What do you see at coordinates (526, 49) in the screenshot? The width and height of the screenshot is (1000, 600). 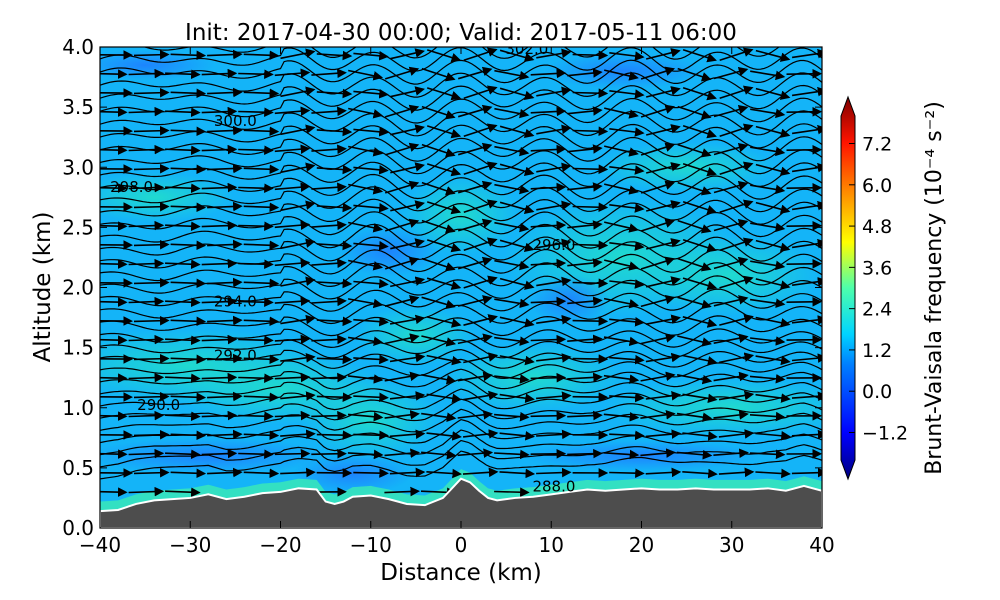 I see `isentrope-label-7: 302.0` at bounding box center [526, 49].